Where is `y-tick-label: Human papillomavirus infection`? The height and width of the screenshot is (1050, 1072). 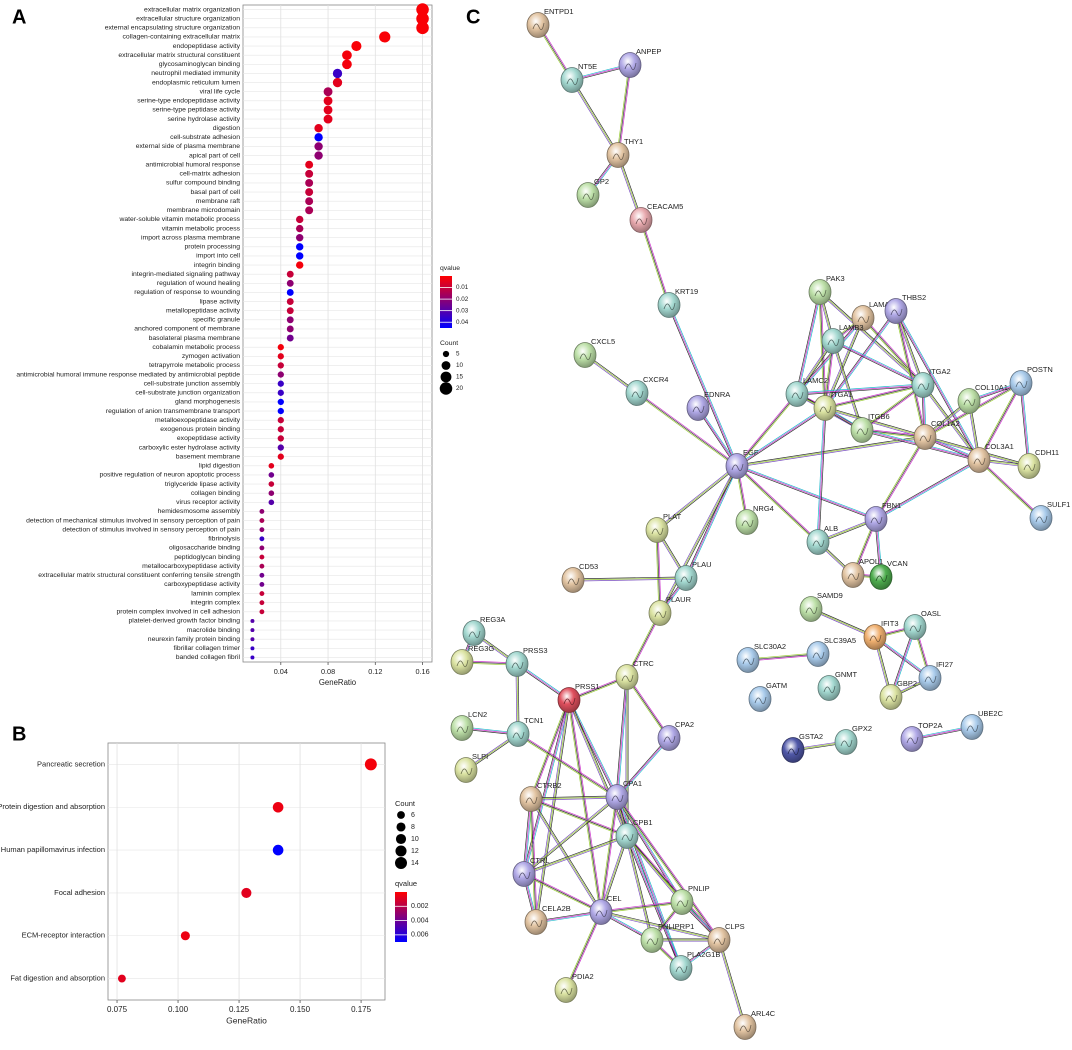 y-tick-label: Human papillomavirus infection is located at coordinates (53, 849).